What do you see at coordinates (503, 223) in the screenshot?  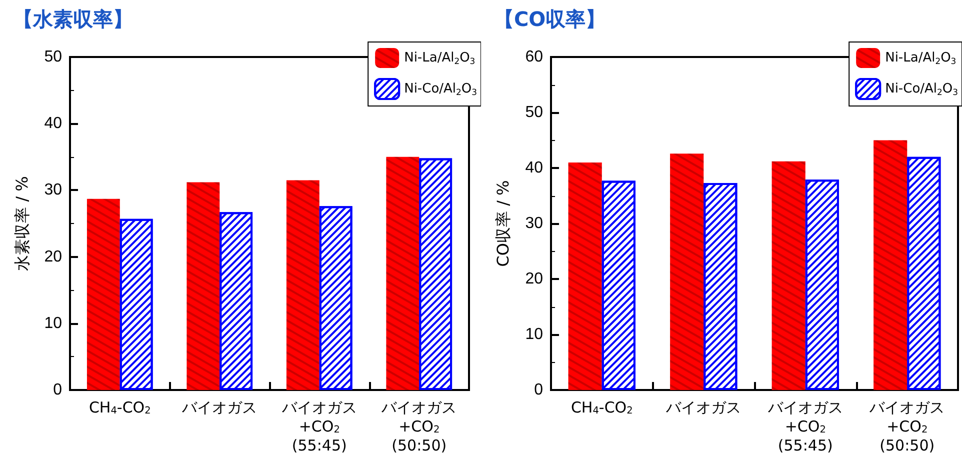 I see `y-axis-title: CO収率 / %` at bounding box center [503, 223].